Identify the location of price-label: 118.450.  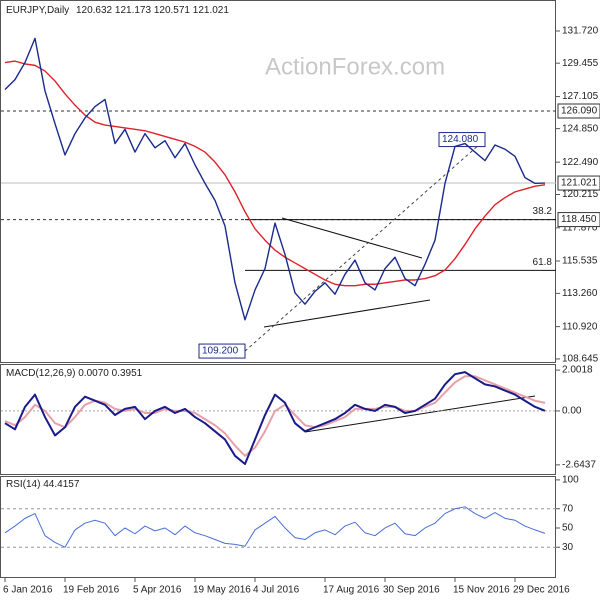
(579, 219).